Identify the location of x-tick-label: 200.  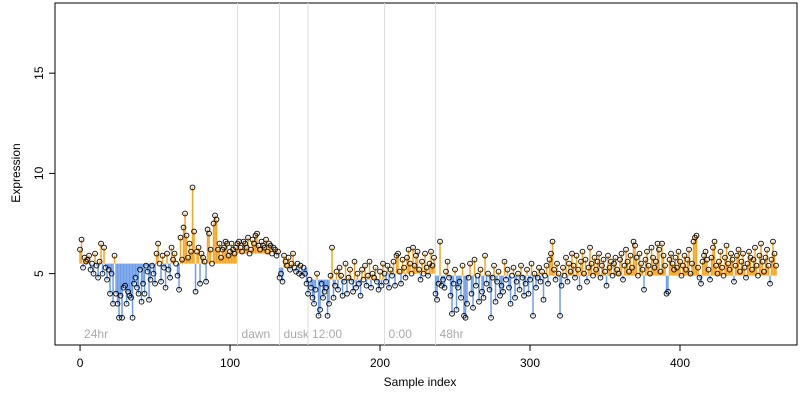
(380, 363).